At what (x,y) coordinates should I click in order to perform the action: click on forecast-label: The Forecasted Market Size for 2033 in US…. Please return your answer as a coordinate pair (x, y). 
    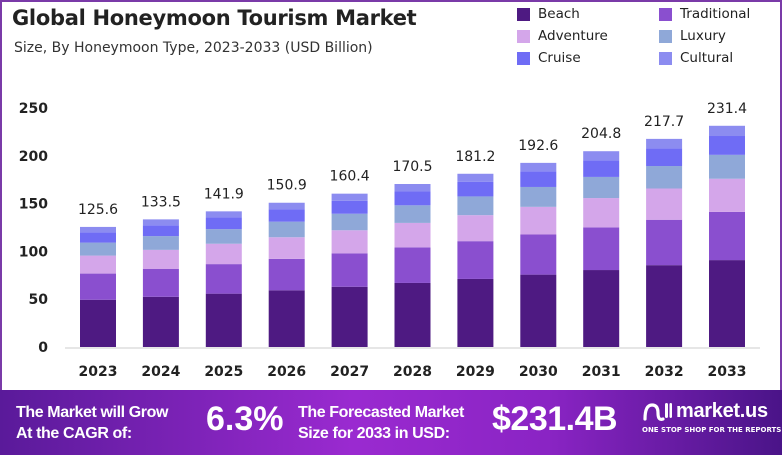
    Looking at the image, I should click on (381, 423).